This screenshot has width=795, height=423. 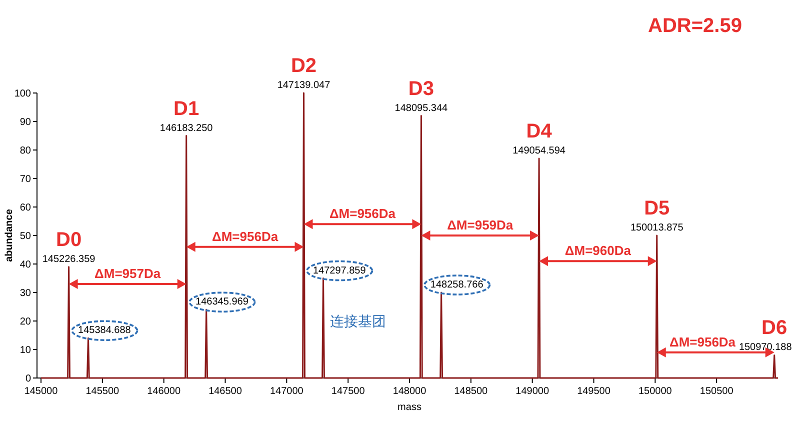 I want to click on y-tick-label: 80, so click(x=26, y=151).